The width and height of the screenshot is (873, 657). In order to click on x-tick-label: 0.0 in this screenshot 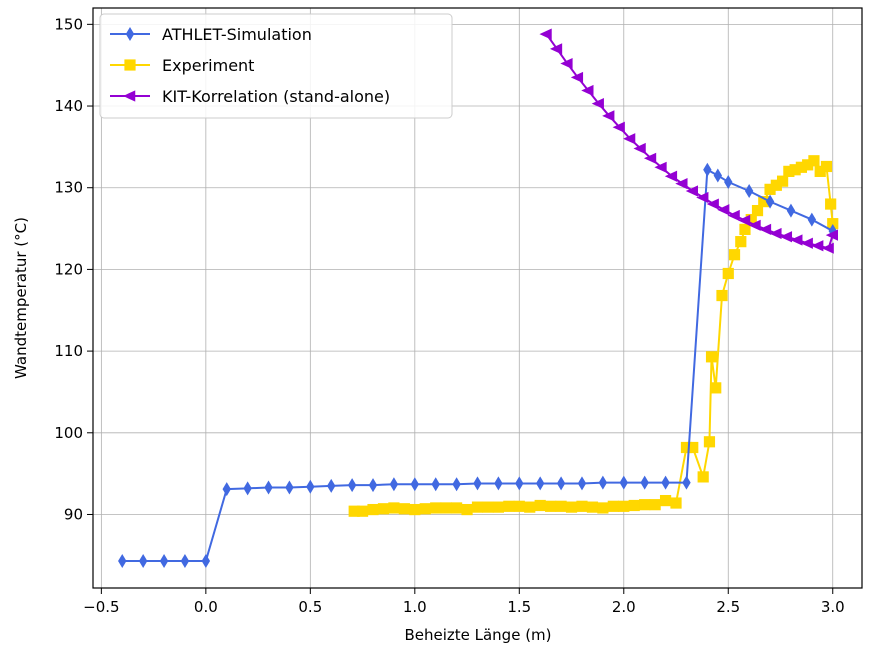, I will do `click(206, 607)`.